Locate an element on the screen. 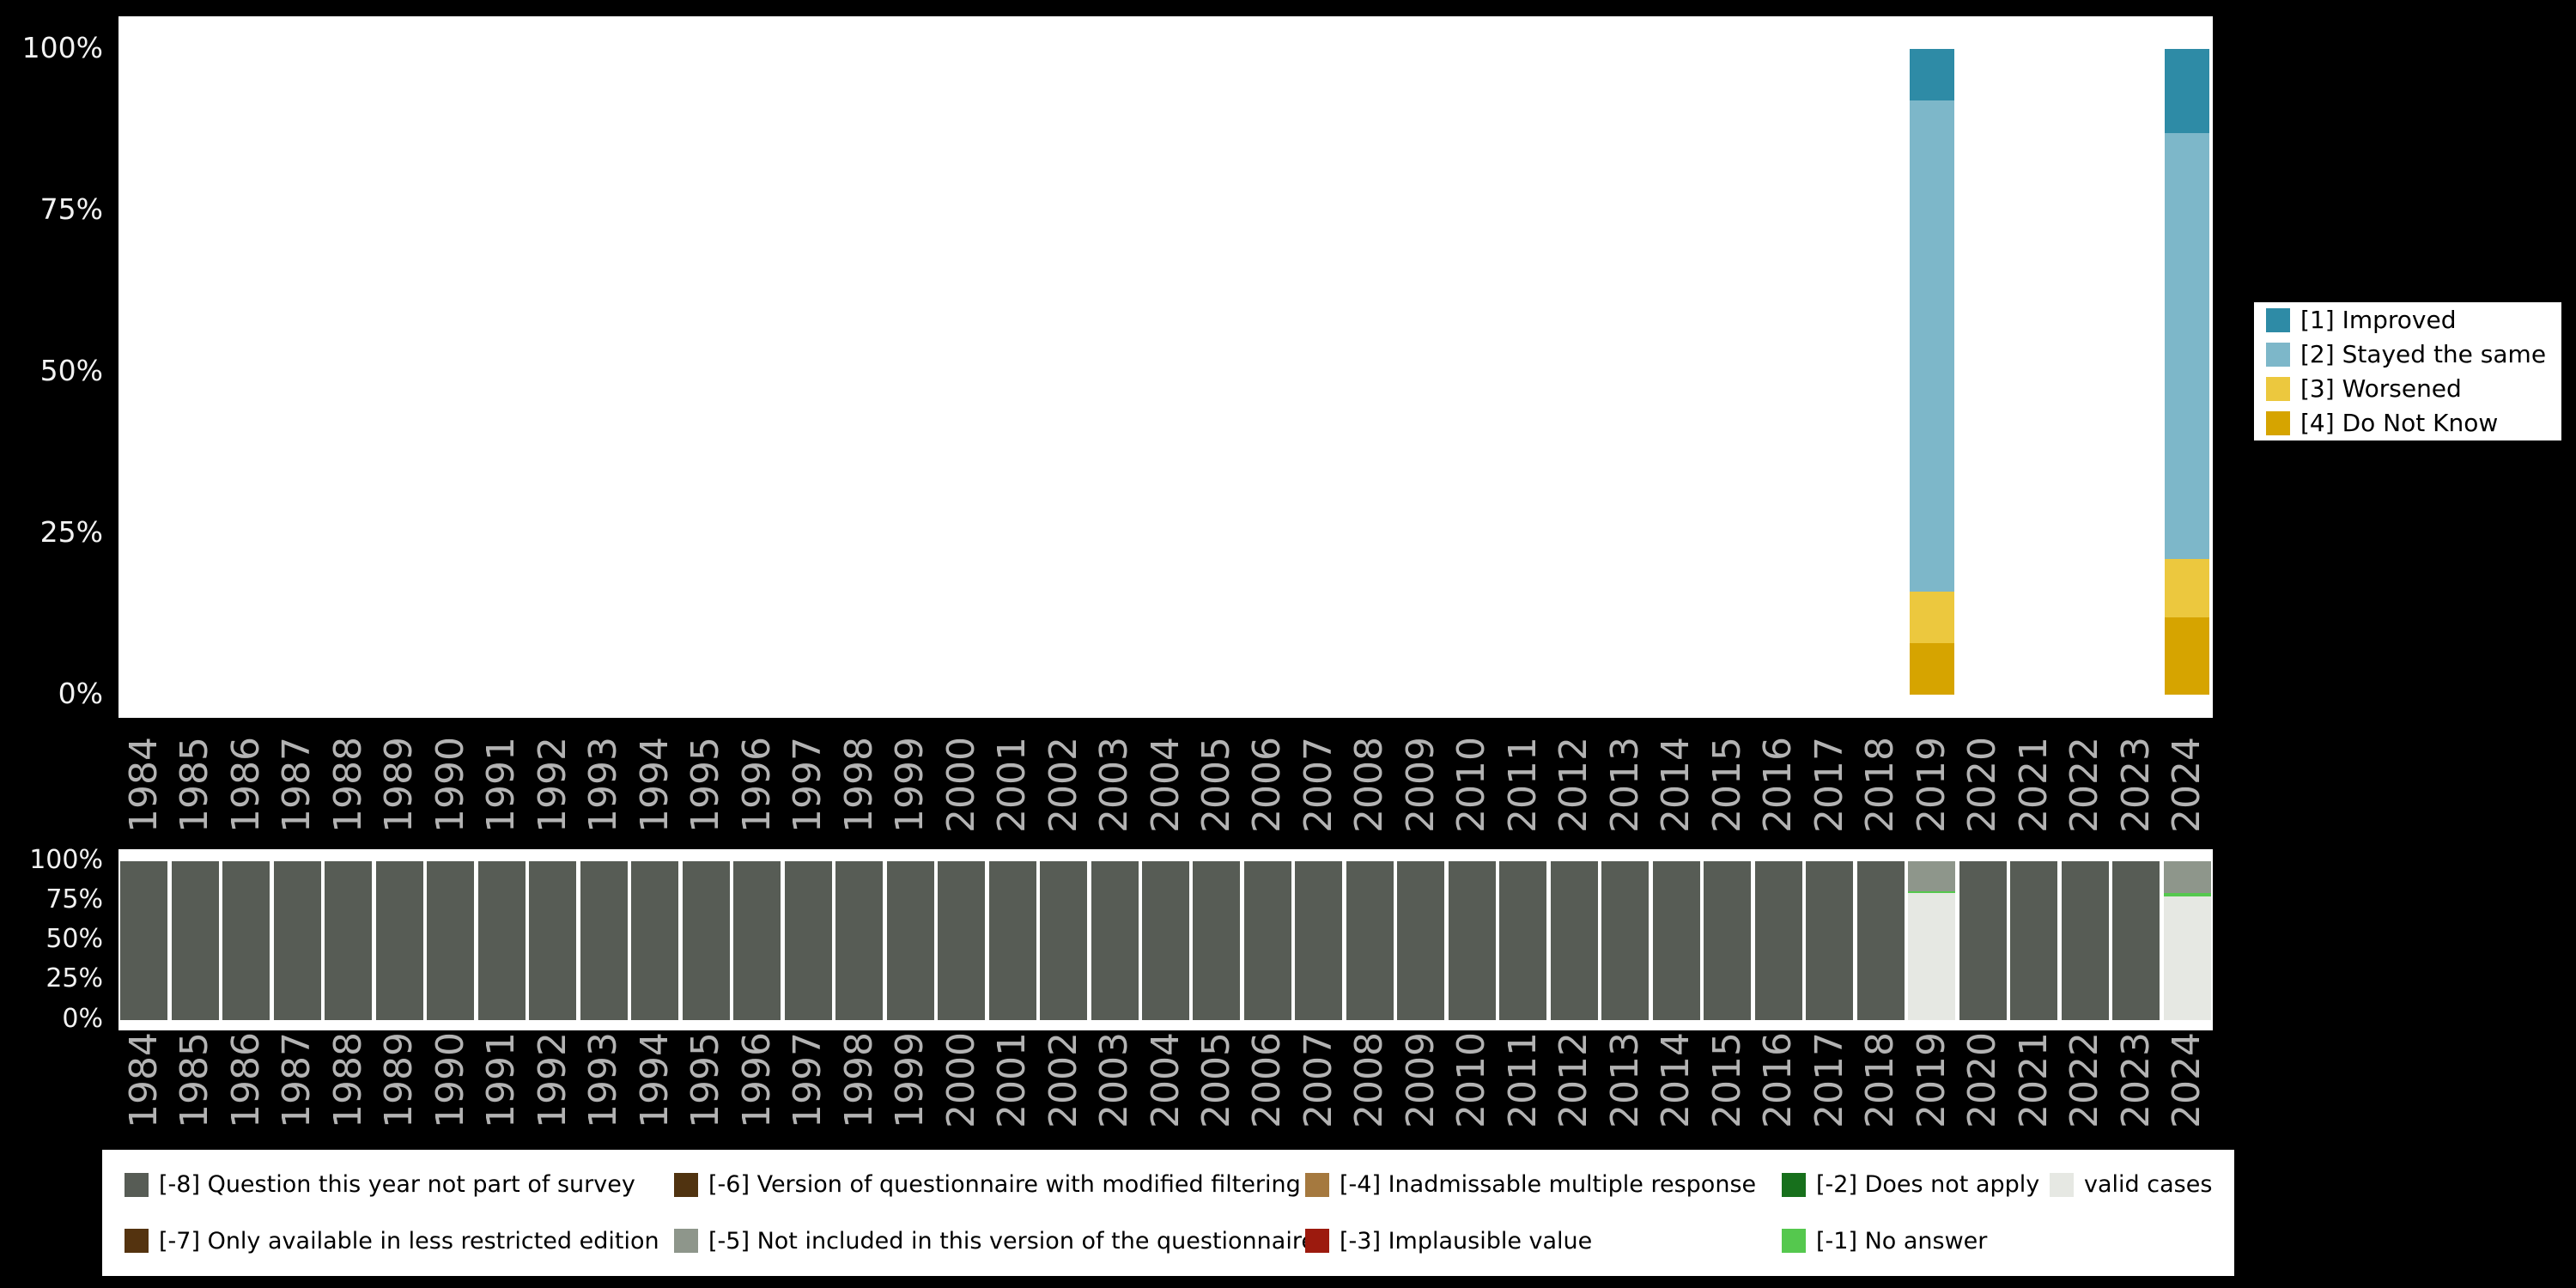 The image size is (2576, 1288). response-legend-item: [2] Stayed the same is located at coordinates (2407, 354).